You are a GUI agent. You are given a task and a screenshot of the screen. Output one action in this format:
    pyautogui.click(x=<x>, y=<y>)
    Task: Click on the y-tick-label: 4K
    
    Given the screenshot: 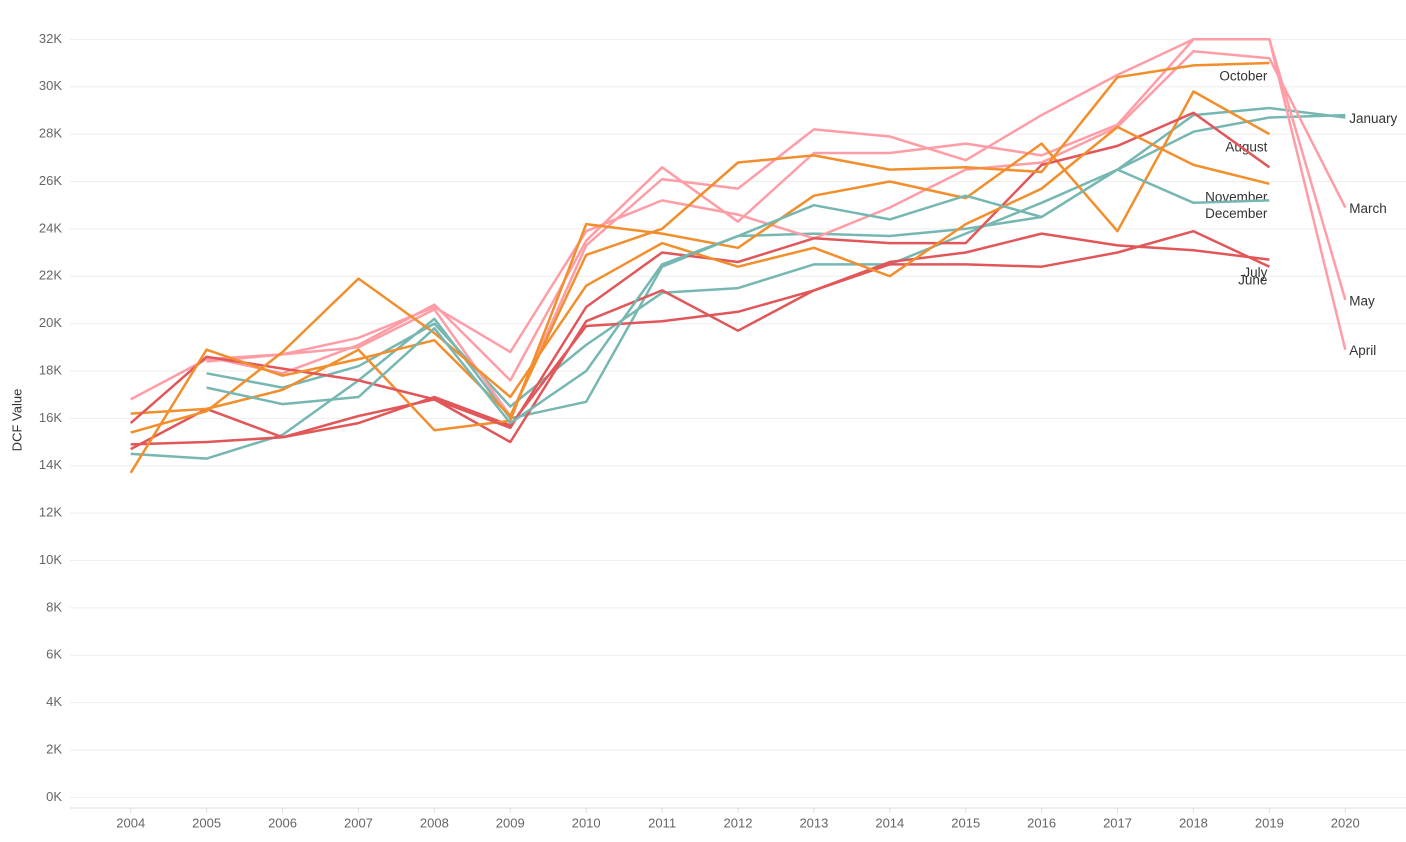 What is the action you would take?
    pyautogui.click(x=54, y=701)
    